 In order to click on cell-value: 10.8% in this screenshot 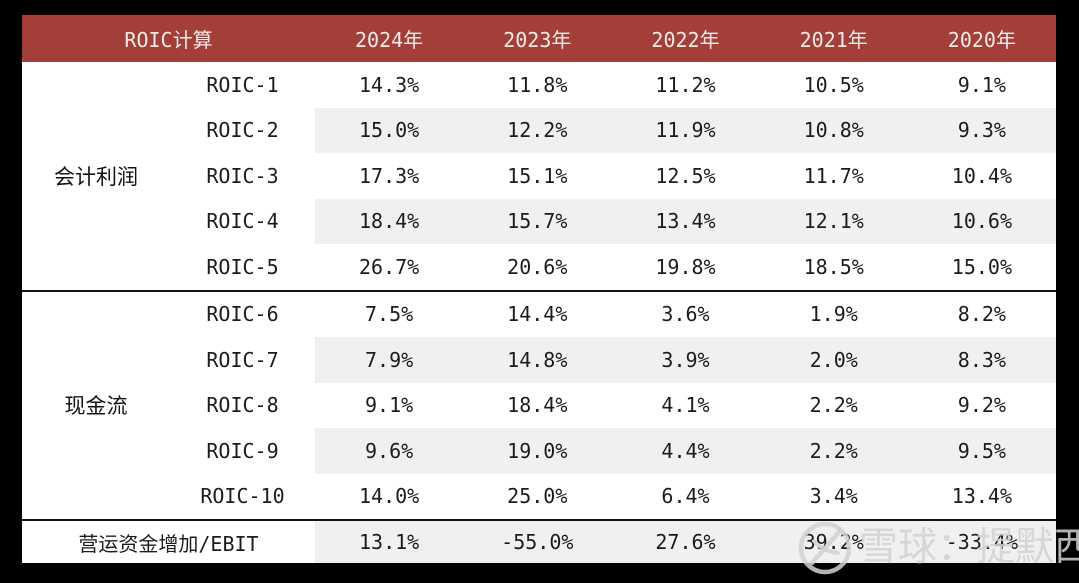, I will do `click(833, 130)`.